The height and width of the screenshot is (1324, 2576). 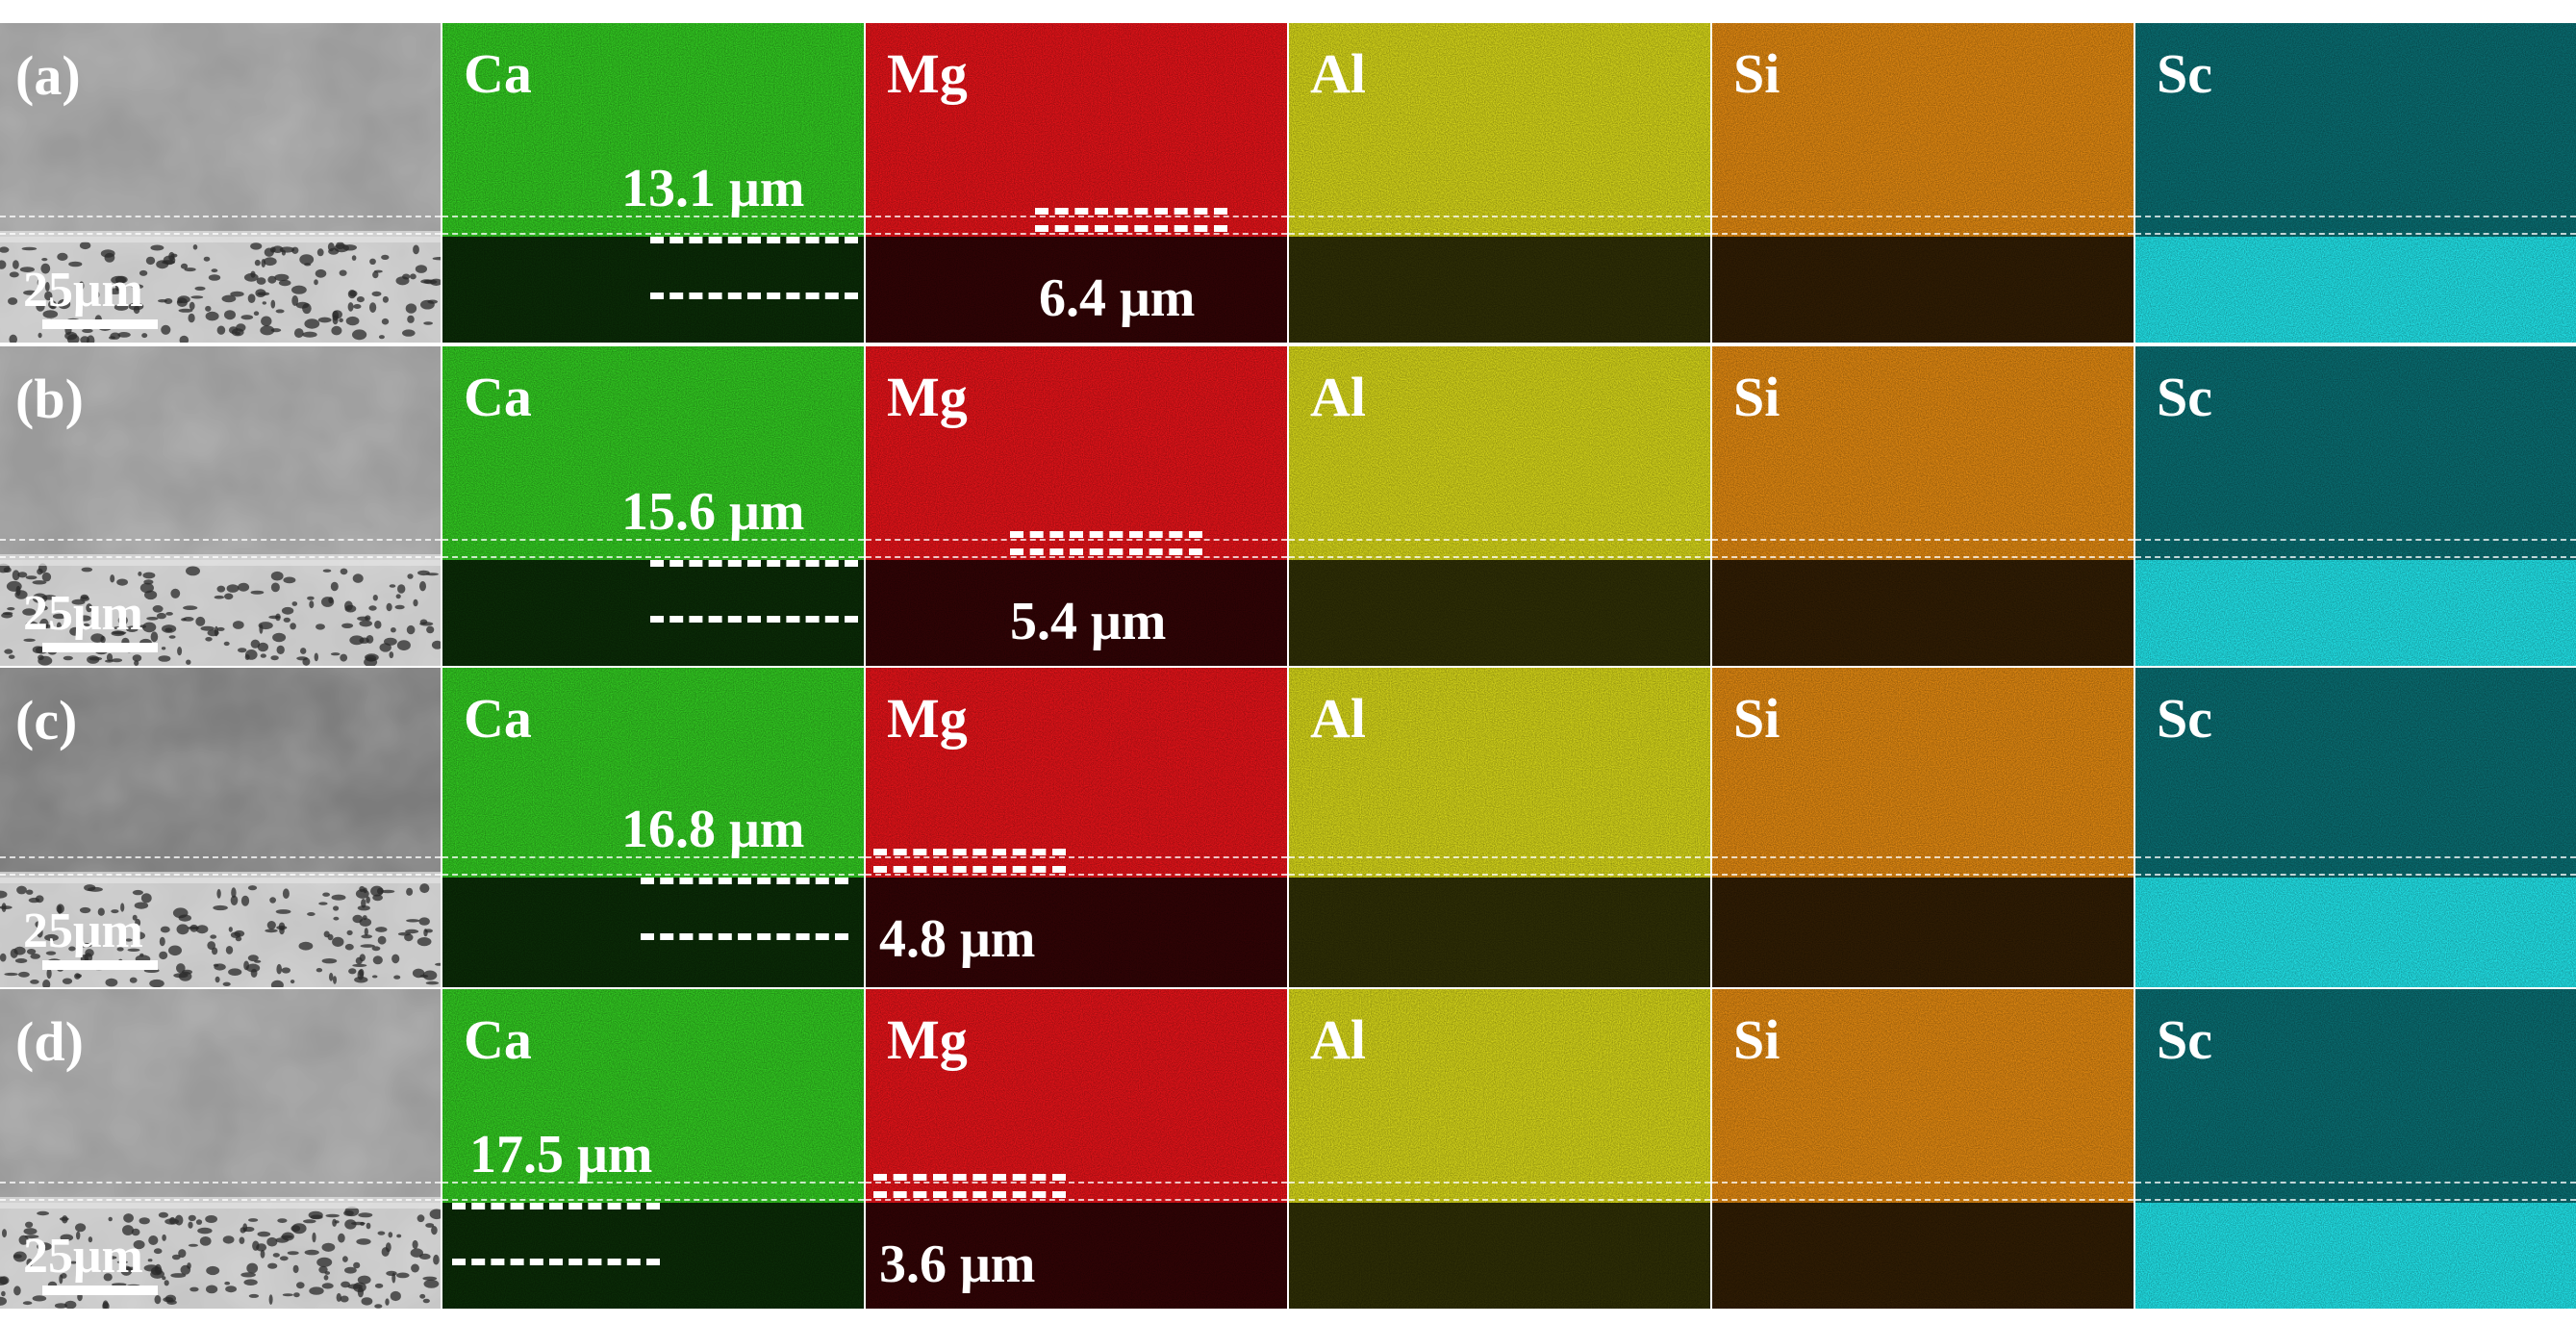 I want to click on ca-layer-thickness: 16.8 μm, so click(x=713, y=830).